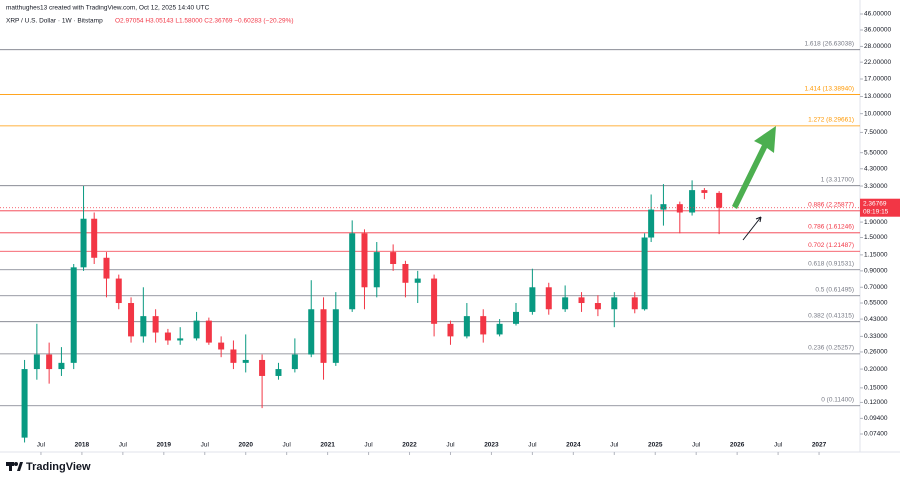 The height and width of the screenshot is (481, 900). Describe the element at coordinates (876, 287) in the screenshot. I see `y-tick-label: 0.70000` at that location.